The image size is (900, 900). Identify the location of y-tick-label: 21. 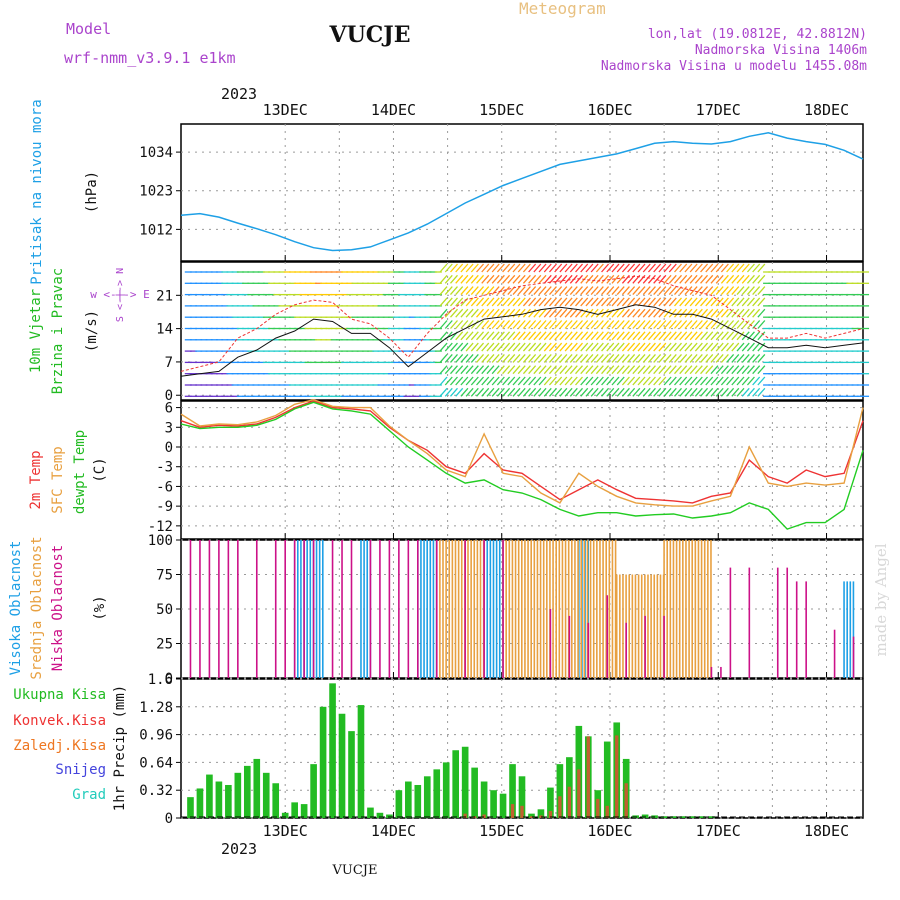
(164, 296).